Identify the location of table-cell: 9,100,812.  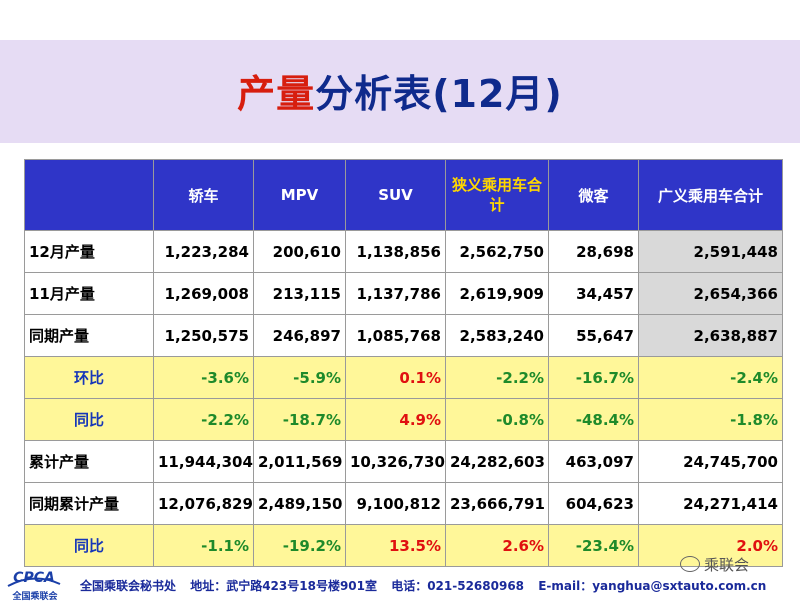
(395, 503).